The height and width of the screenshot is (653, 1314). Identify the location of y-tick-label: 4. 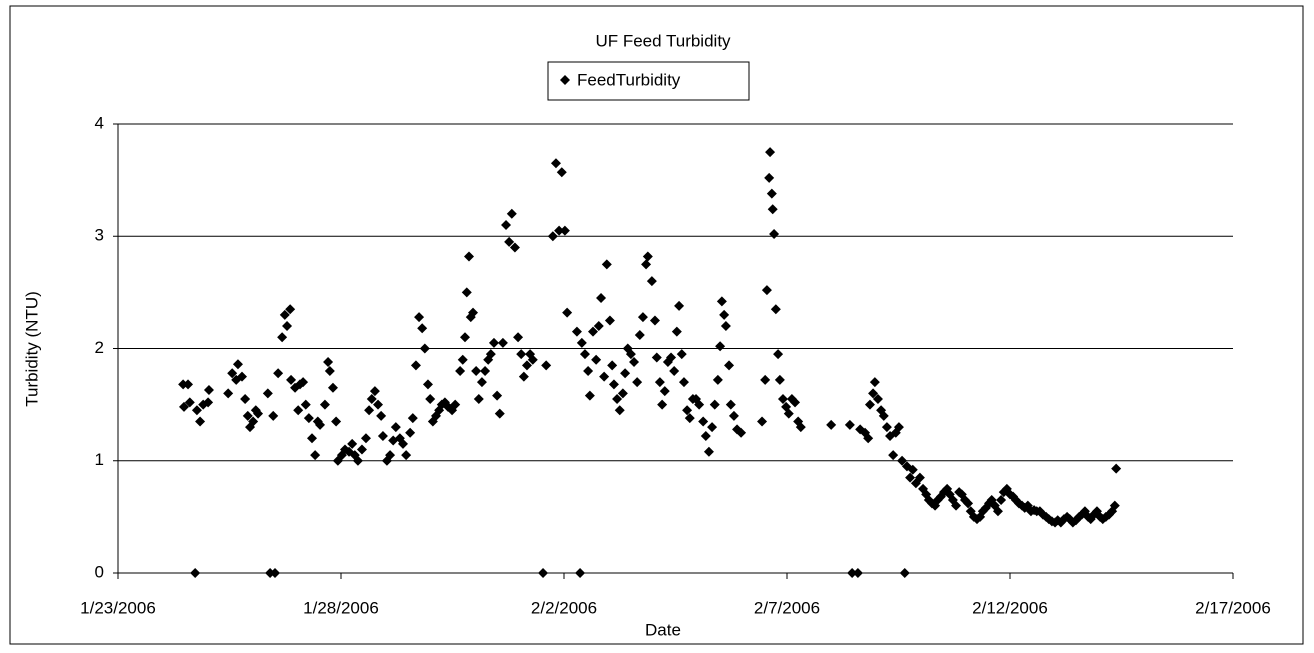
(99, 122).